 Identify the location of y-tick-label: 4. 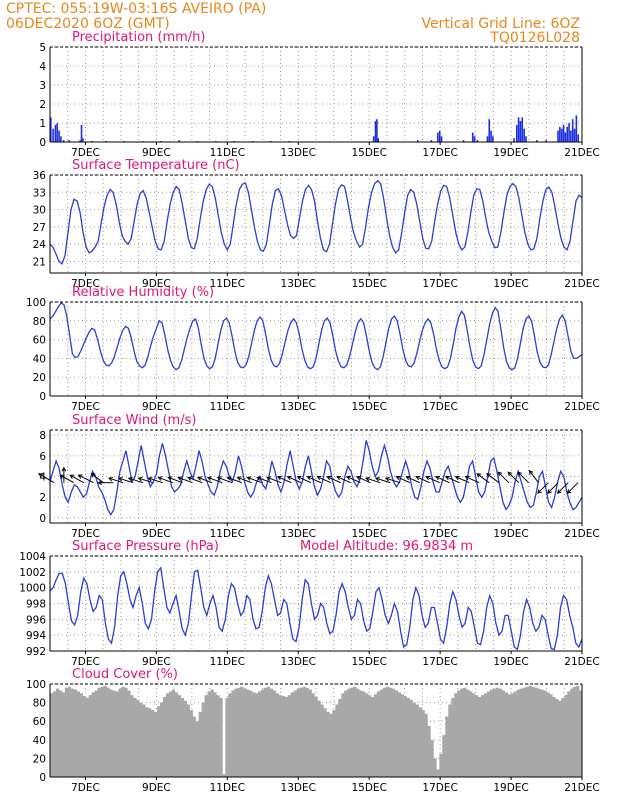
(42, 67).